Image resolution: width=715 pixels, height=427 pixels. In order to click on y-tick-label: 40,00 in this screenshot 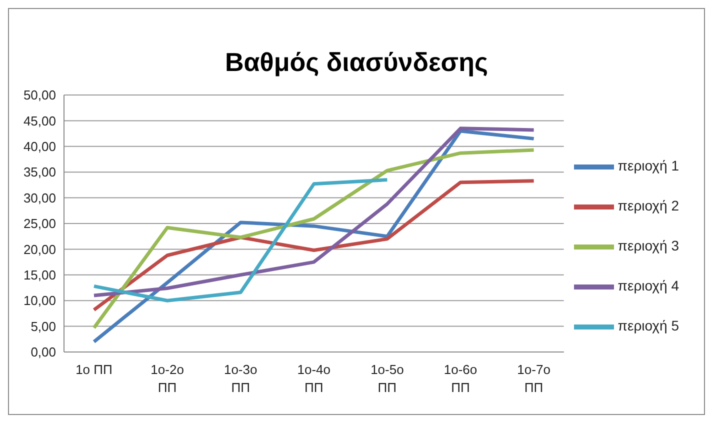, I will do `click(39, 146)`.